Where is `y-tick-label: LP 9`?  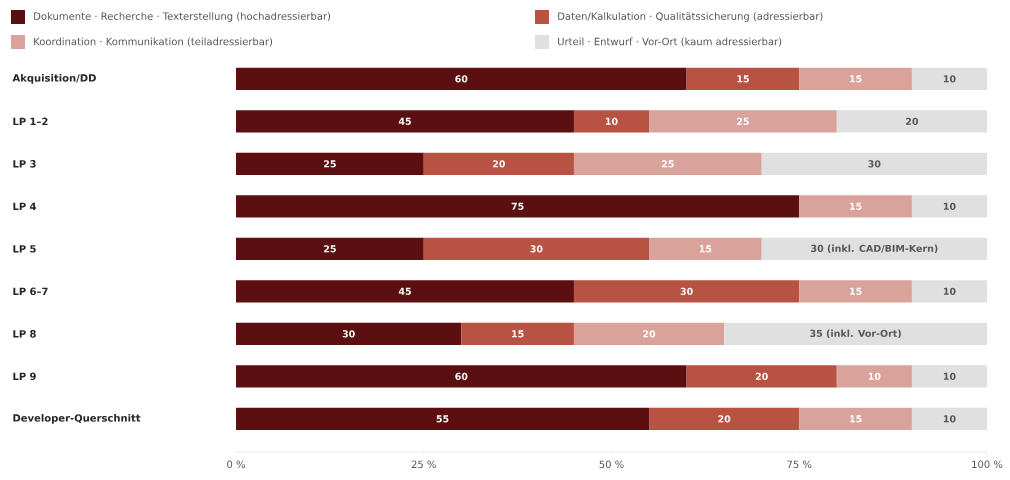
y-tick-label: LP 9 is located at coordinates (24, 376).